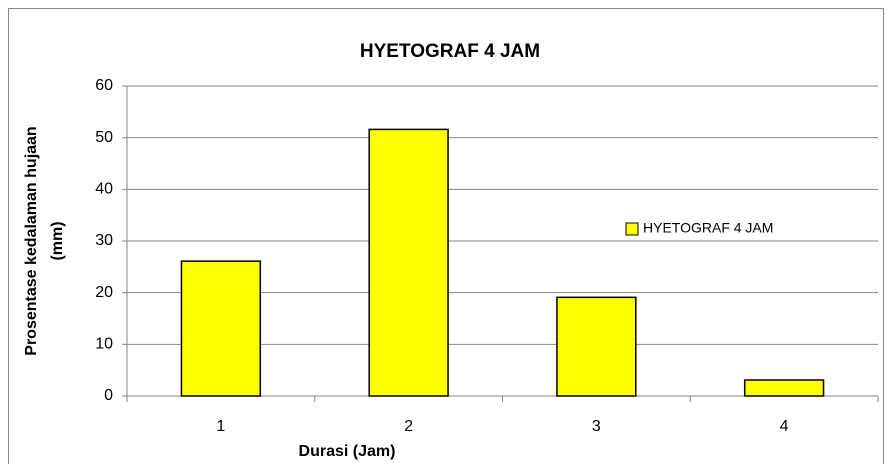 The image size is (891, 464). I want to click on x-tick-label: 2, so click(408, 426).